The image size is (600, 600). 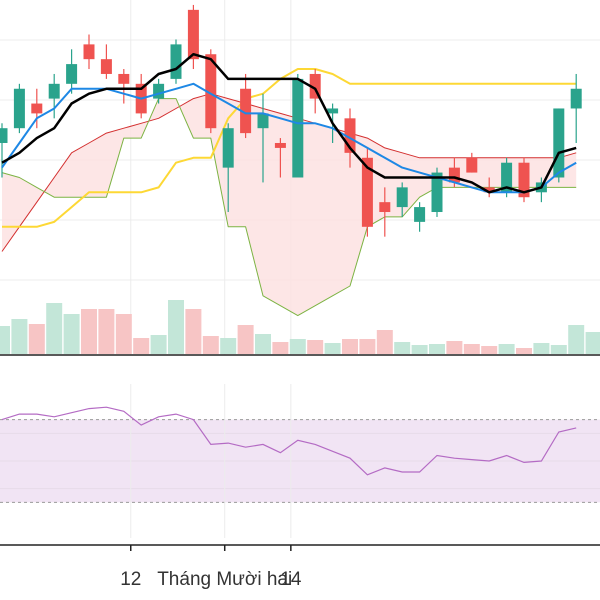 I want to click on x-tick-label: Tháng Mười hai, so click(x=224, y=579).